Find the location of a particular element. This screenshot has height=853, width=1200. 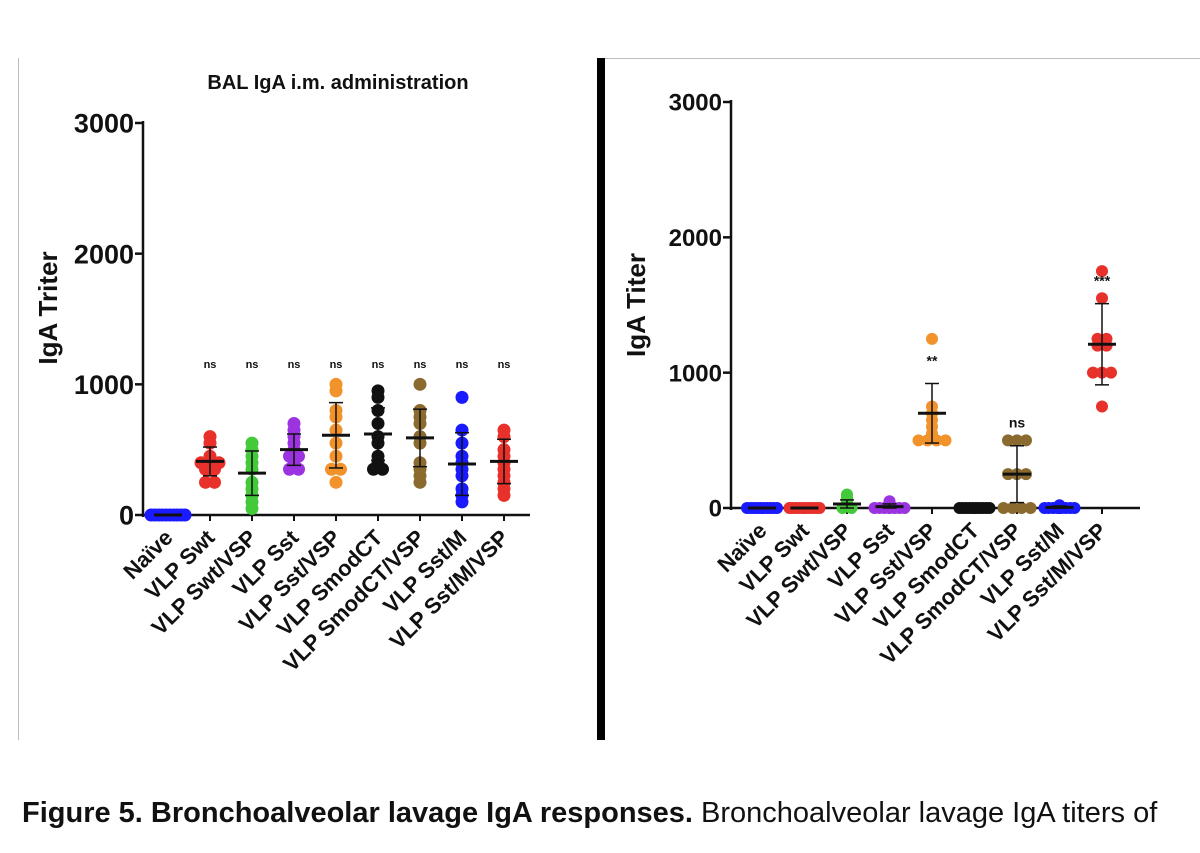

chart-right-ytick-label: 3000 is located at coordinates (695, 103).